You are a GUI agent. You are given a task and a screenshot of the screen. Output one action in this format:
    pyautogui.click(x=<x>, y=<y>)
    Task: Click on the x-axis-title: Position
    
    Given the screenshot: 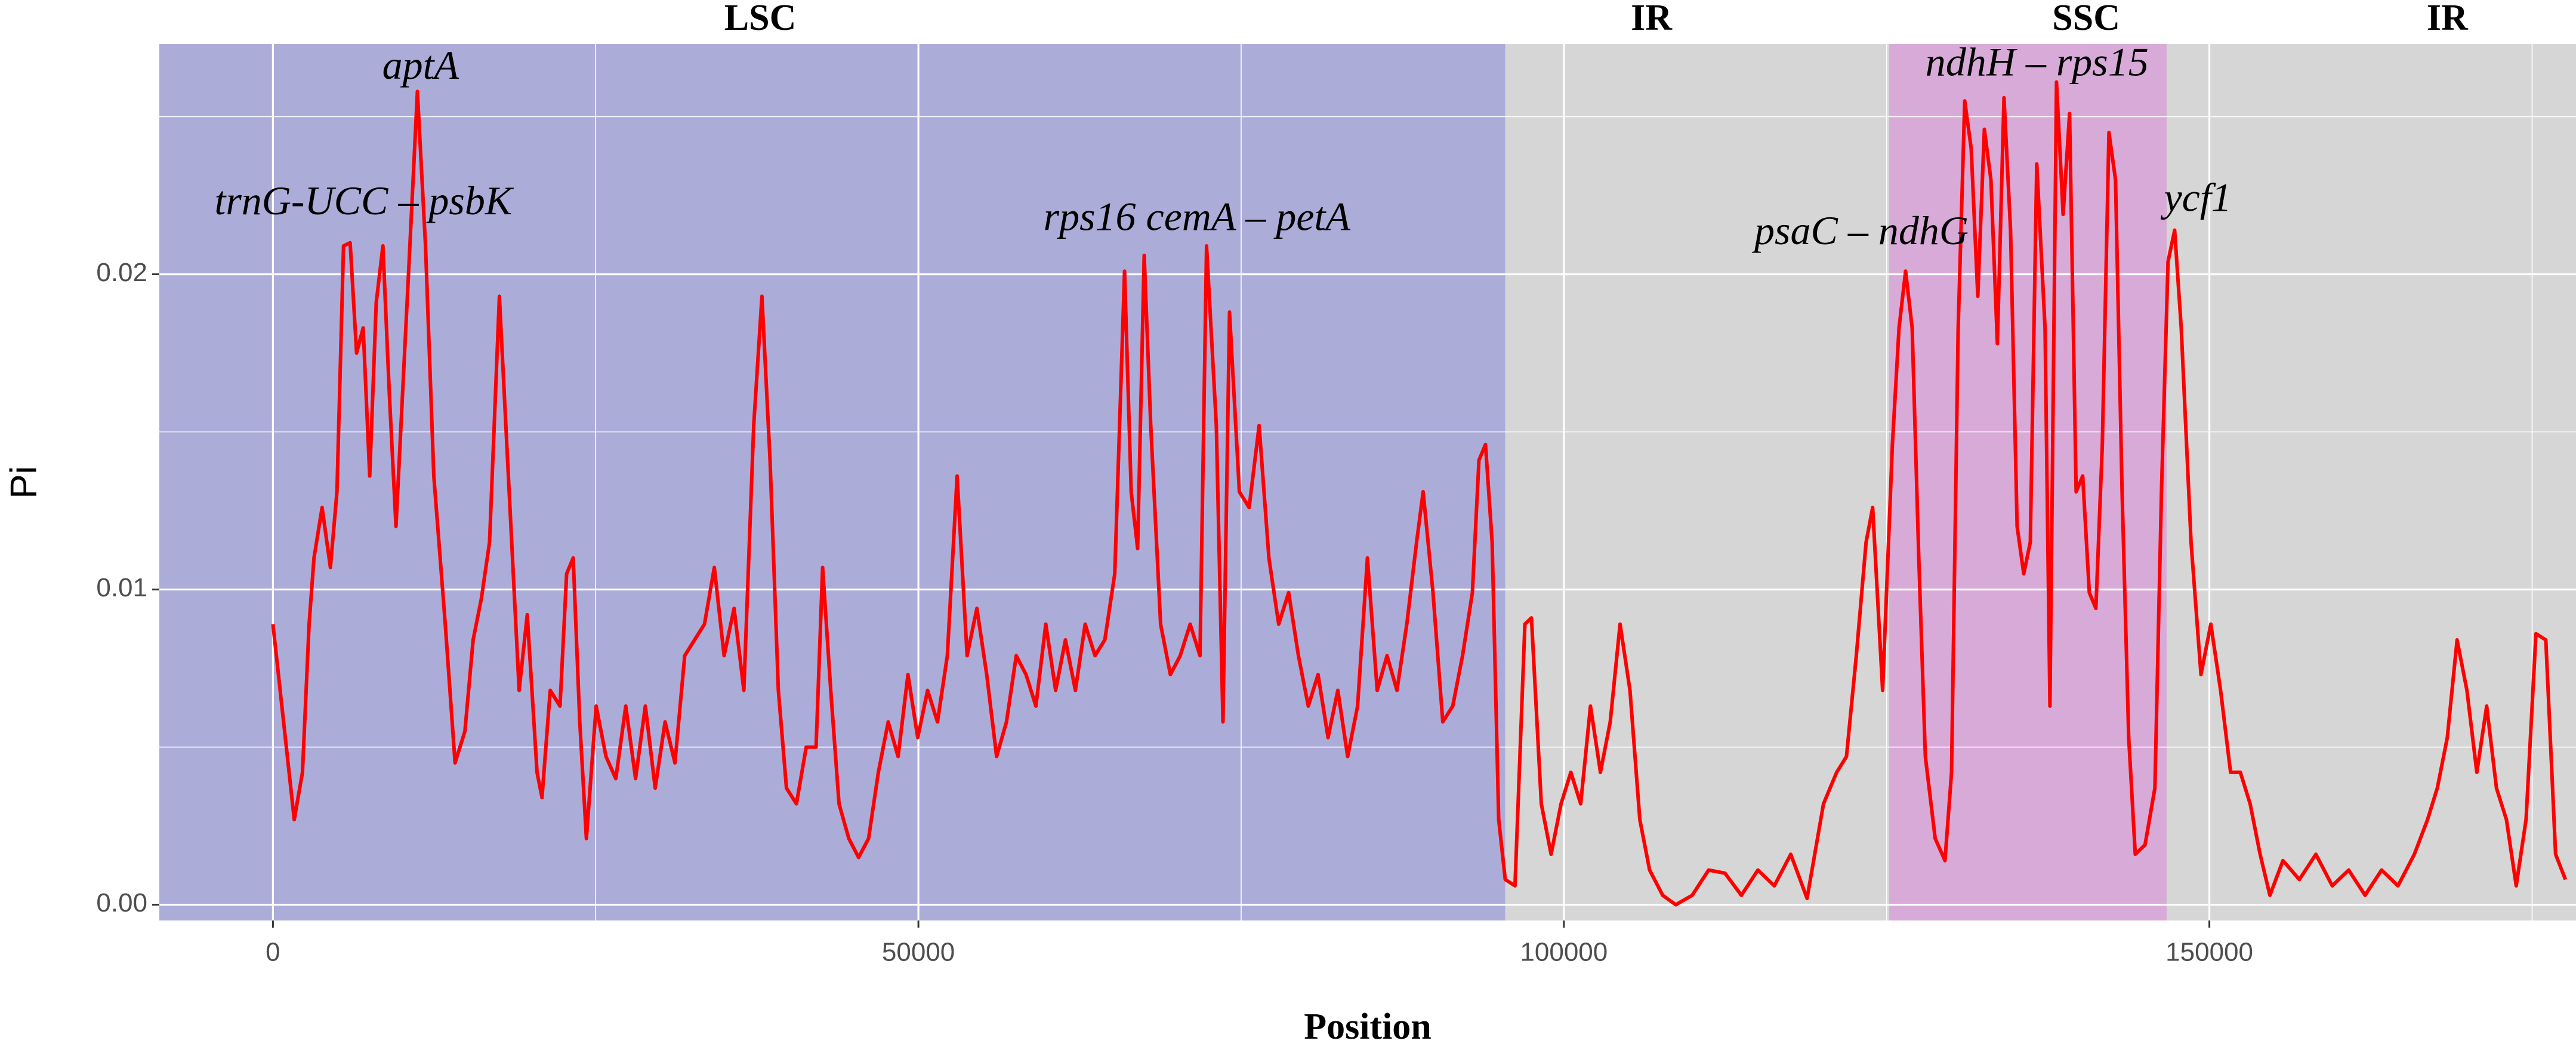 What is the action you would take?
    pyautogui.click(x=1368, y=1026)
    